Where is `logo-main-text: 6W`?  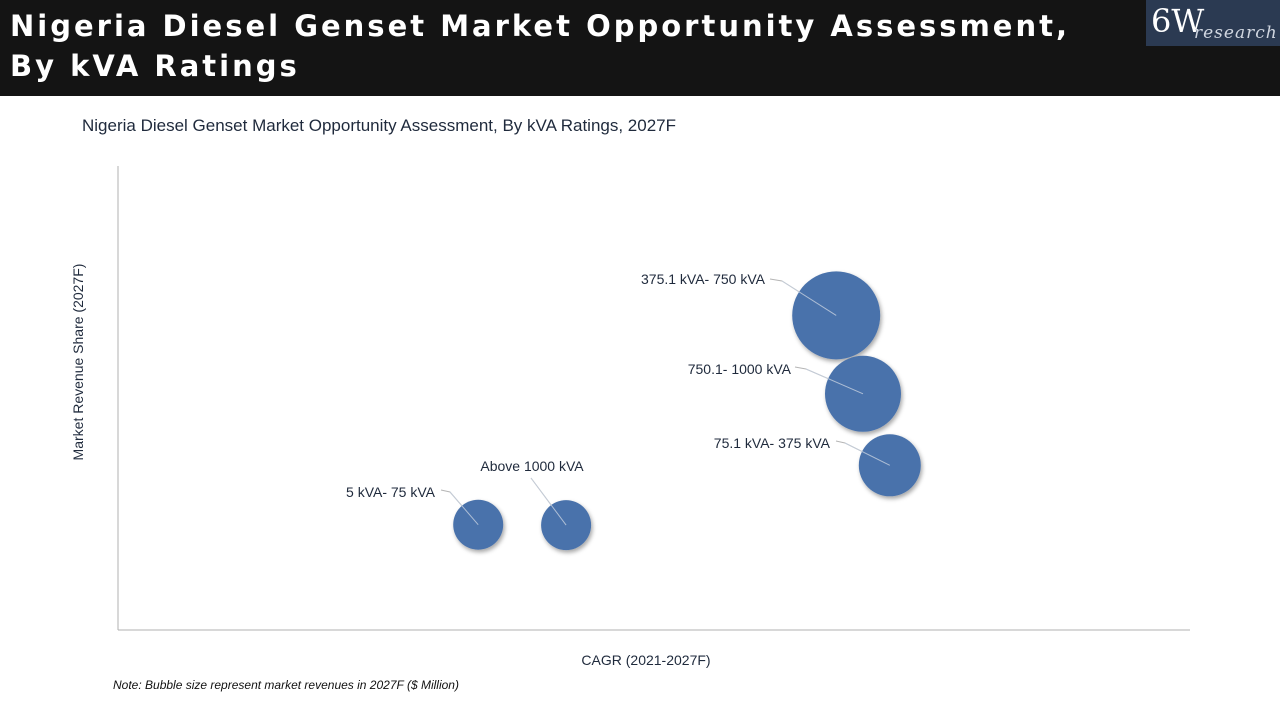
logo-main-text: 6W is located at coordinates (1178, 21).